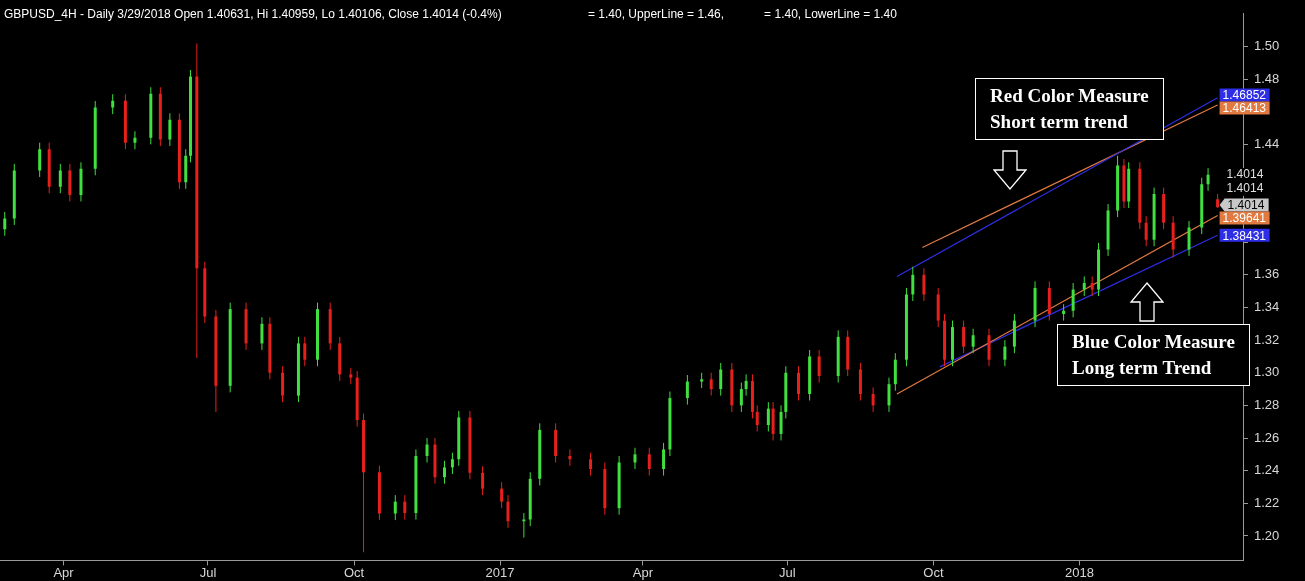 The image size is (1305, 581). Describe the element at coordinates (1267, 372) in the screenshot. I see `y-tick-label: 1.30` at that location.